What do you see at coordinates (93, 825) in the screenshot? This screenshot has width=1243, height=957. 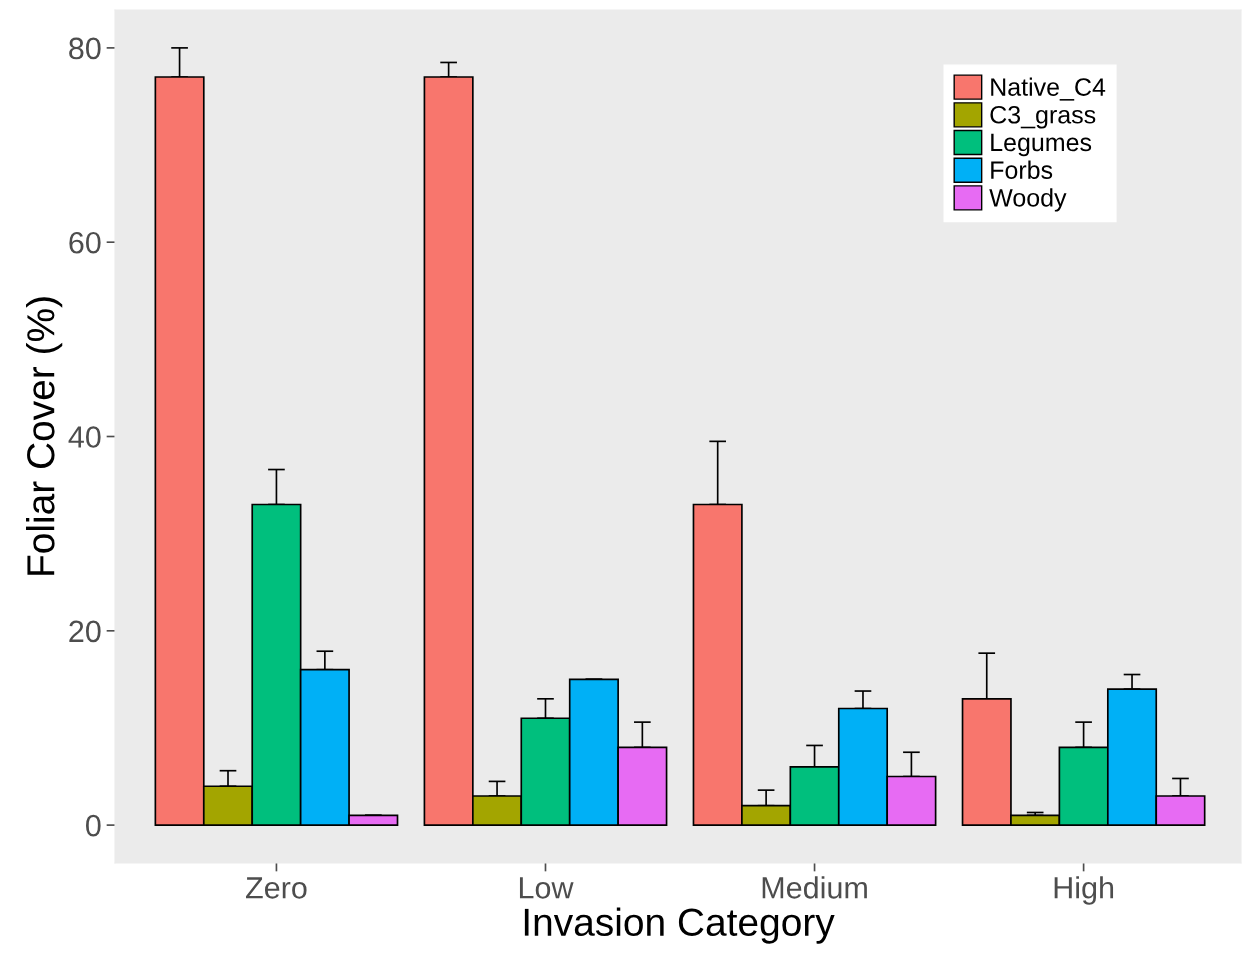 I see `y-tick-label: 0` at bounding box center [93, 825].